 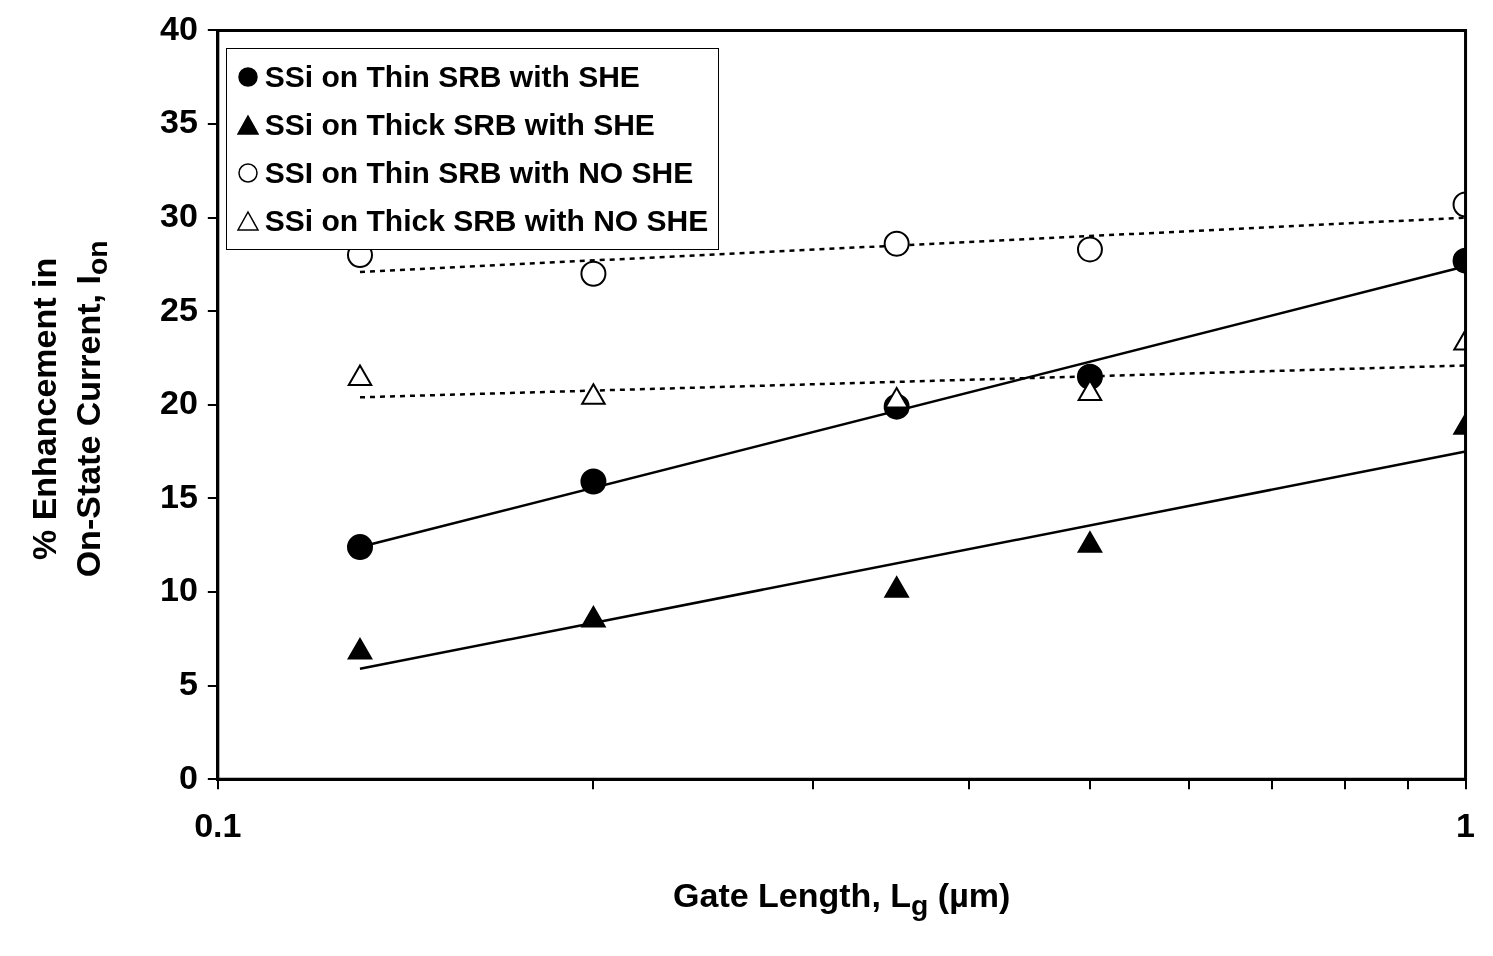 What do you see at coordinates (188, 776) in the screenshot?
I see `y-tick-label: 0` at bounding box center [188, 776].